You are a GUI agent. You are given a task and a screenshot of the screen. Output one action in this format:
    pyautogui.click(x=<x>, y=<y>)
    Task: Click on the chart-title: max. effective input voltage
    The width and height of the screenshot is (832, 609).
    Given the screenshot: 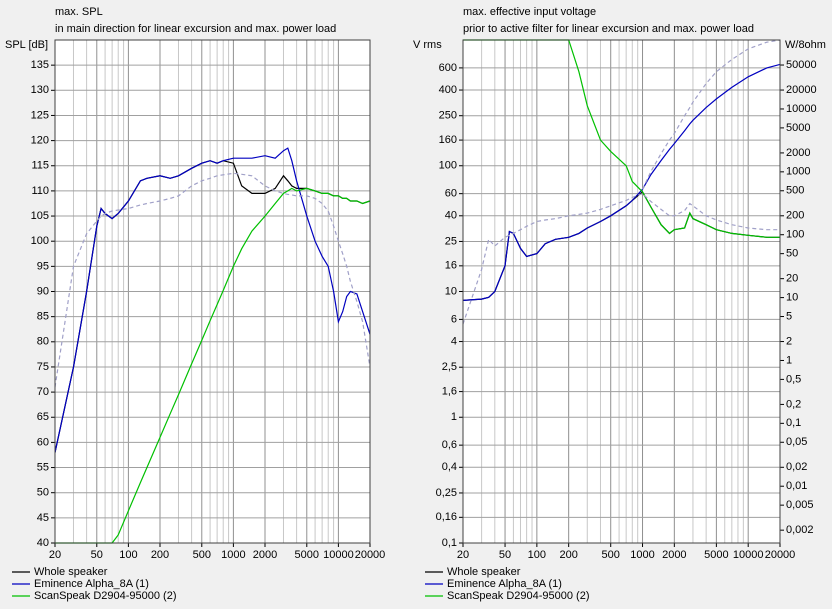 What is the action you would take?
    pyautogui.click(x=529, y=12)
    